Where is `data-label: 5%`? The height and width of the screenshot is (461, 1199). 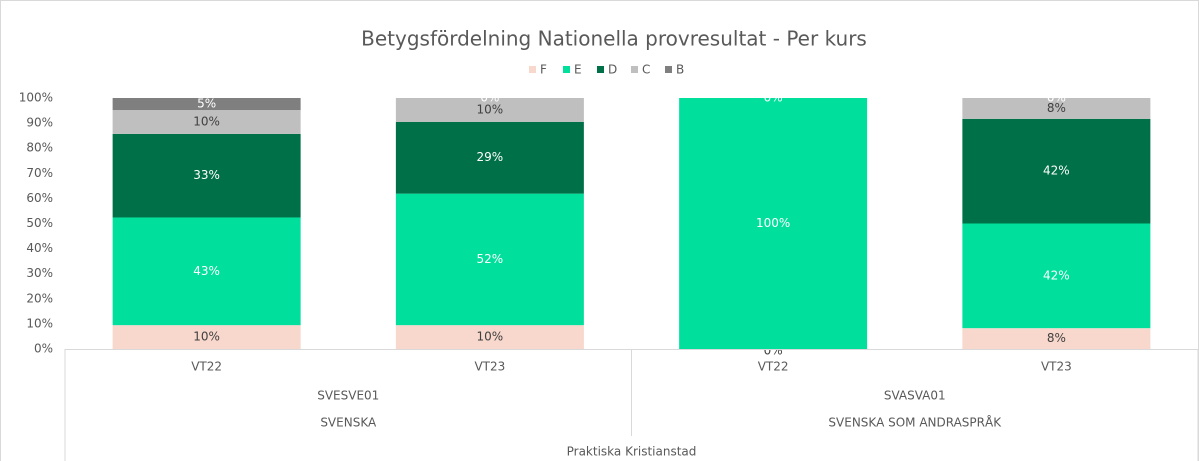 data-label: 5% is located at coordinates (206, 104).